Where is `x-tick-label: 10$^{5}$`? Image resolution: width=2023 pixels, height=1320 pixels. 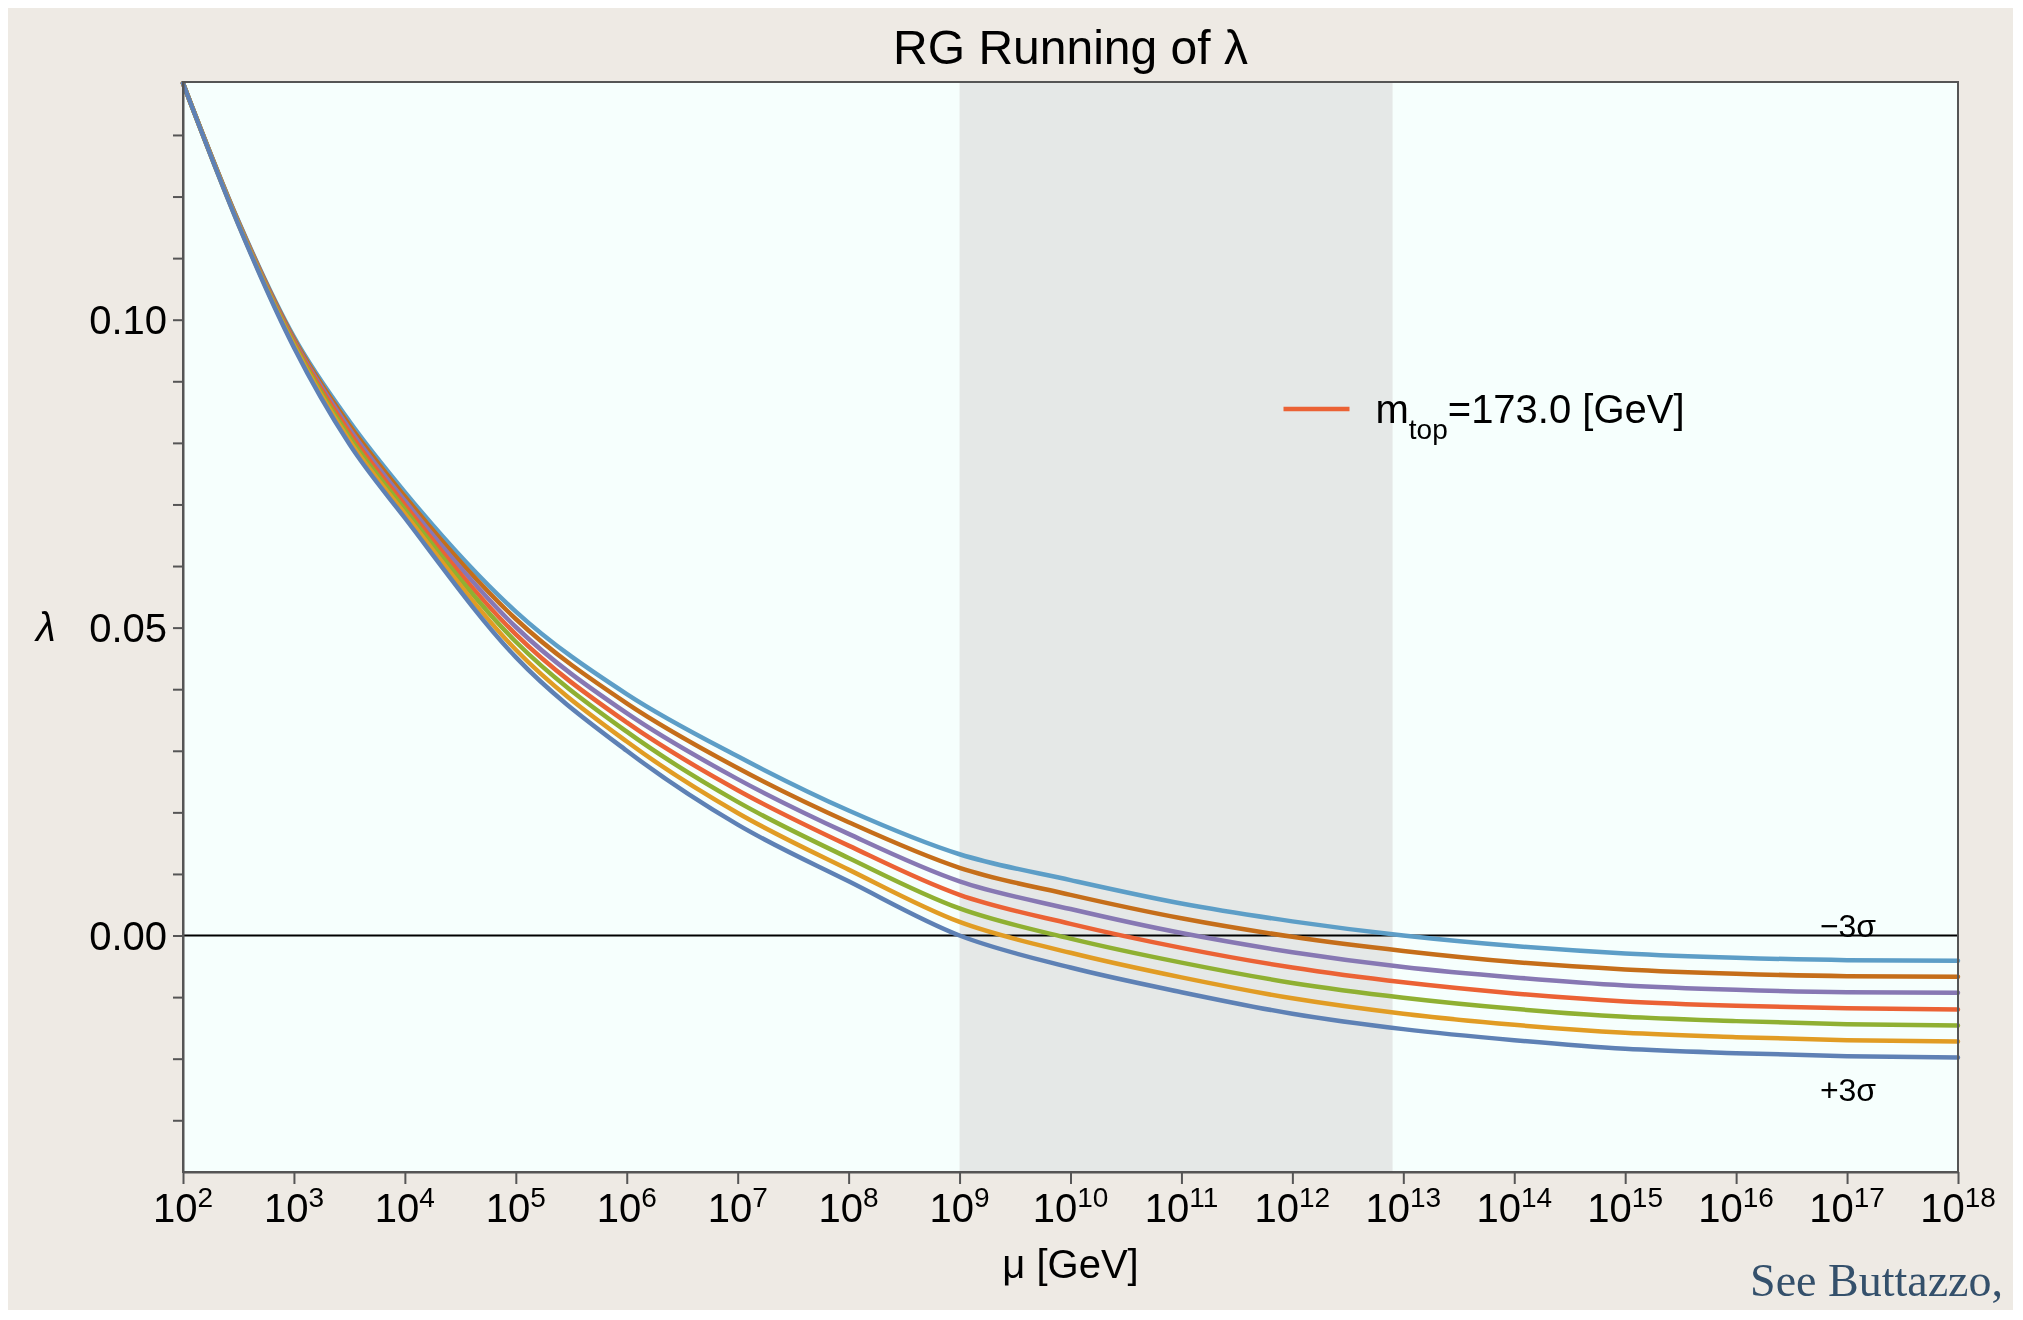 x-tick-label: 10$^{5}$ is located at coordinates (515, 1205).